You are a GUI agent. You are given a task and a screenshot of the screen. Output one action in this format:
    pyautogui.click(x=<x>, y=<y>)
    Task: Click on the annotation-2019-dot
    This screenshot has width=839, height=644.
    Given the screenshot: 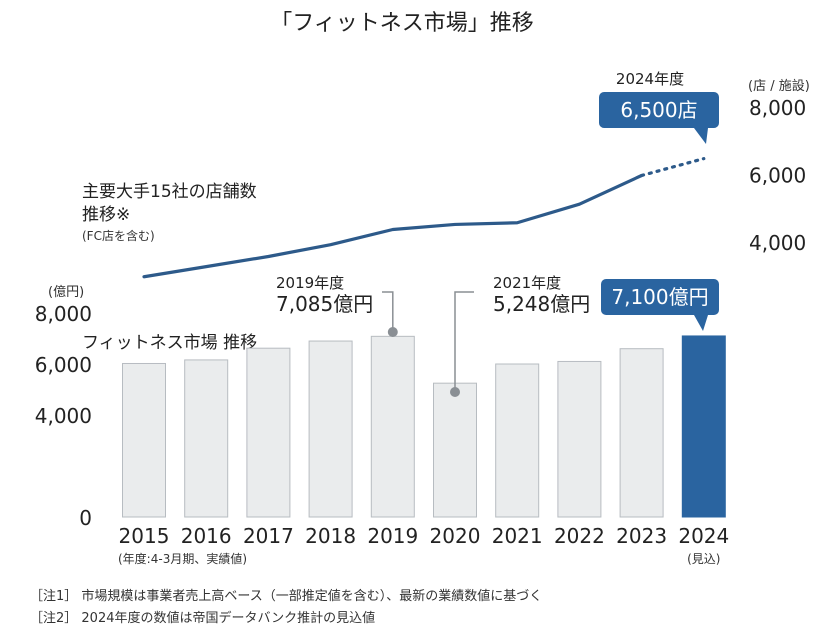 What is the action you would take?
    pyautogui.click(x=392, y=332)
    